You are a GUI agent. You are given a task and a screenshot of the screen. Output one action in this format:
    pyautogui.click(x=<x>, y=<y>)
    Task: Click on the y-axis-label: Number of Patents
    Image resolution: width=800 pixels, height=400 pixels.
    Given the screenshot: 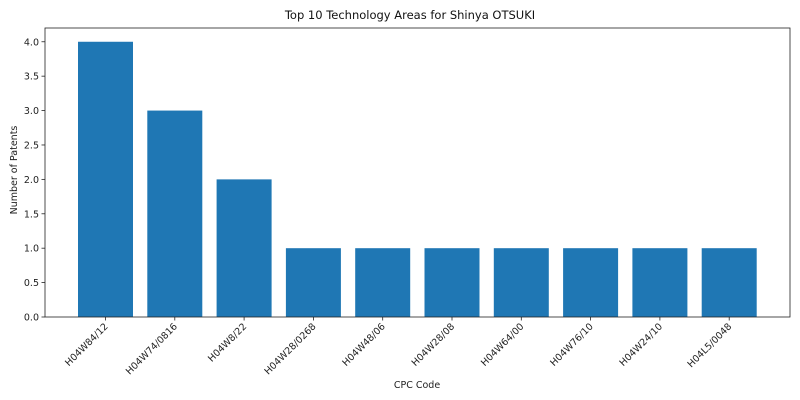 What is the action you would take?
    pyautogui.click(x=14, y=170)
    